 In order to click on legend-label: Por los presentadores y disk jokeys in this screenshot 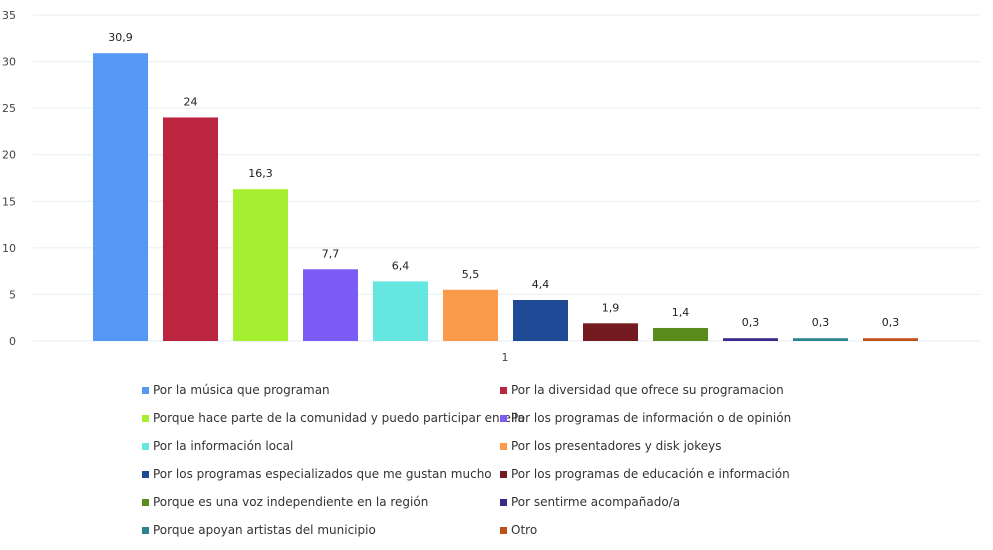, I will do `click(616, 446)`.